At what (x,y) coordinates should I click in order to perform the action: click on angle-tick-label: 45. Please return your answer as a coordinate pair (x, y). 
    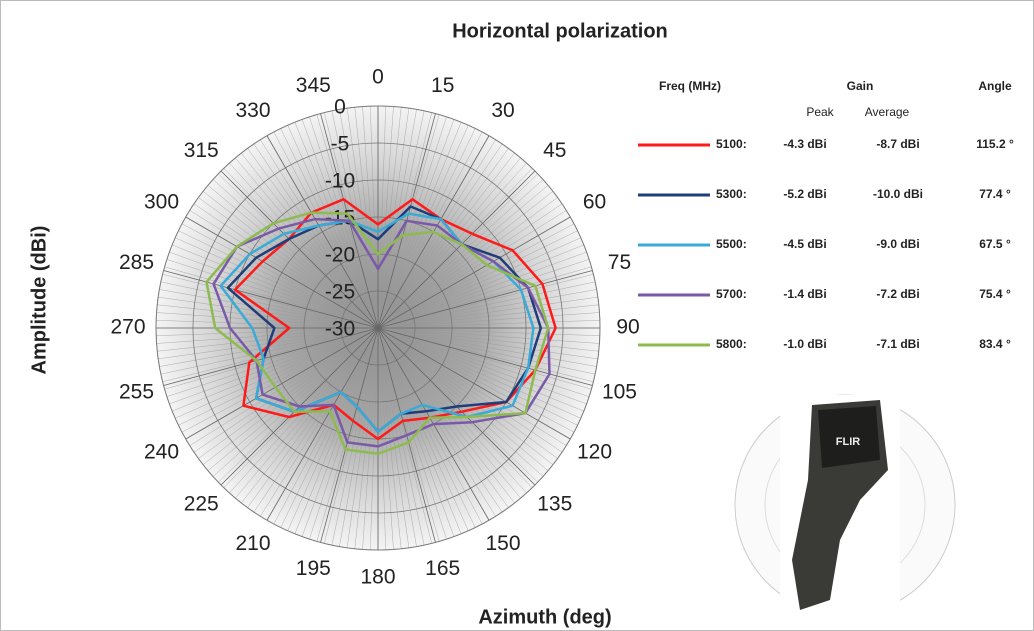
    Looking at the image, I should click on (554, 150).